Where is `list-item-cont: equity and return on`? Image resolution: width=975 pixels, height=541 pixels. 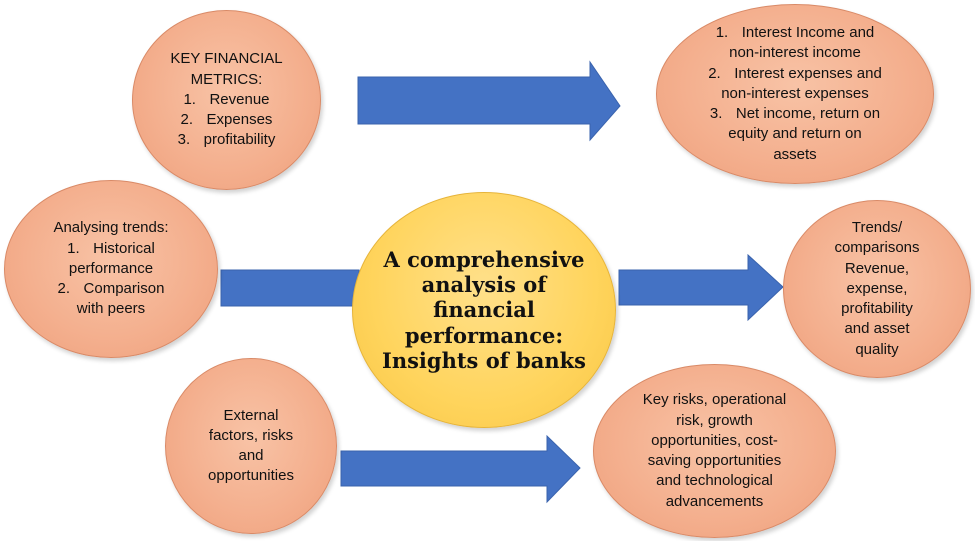
list-item-cont: equity and return on is located at coordinates (795, 134).